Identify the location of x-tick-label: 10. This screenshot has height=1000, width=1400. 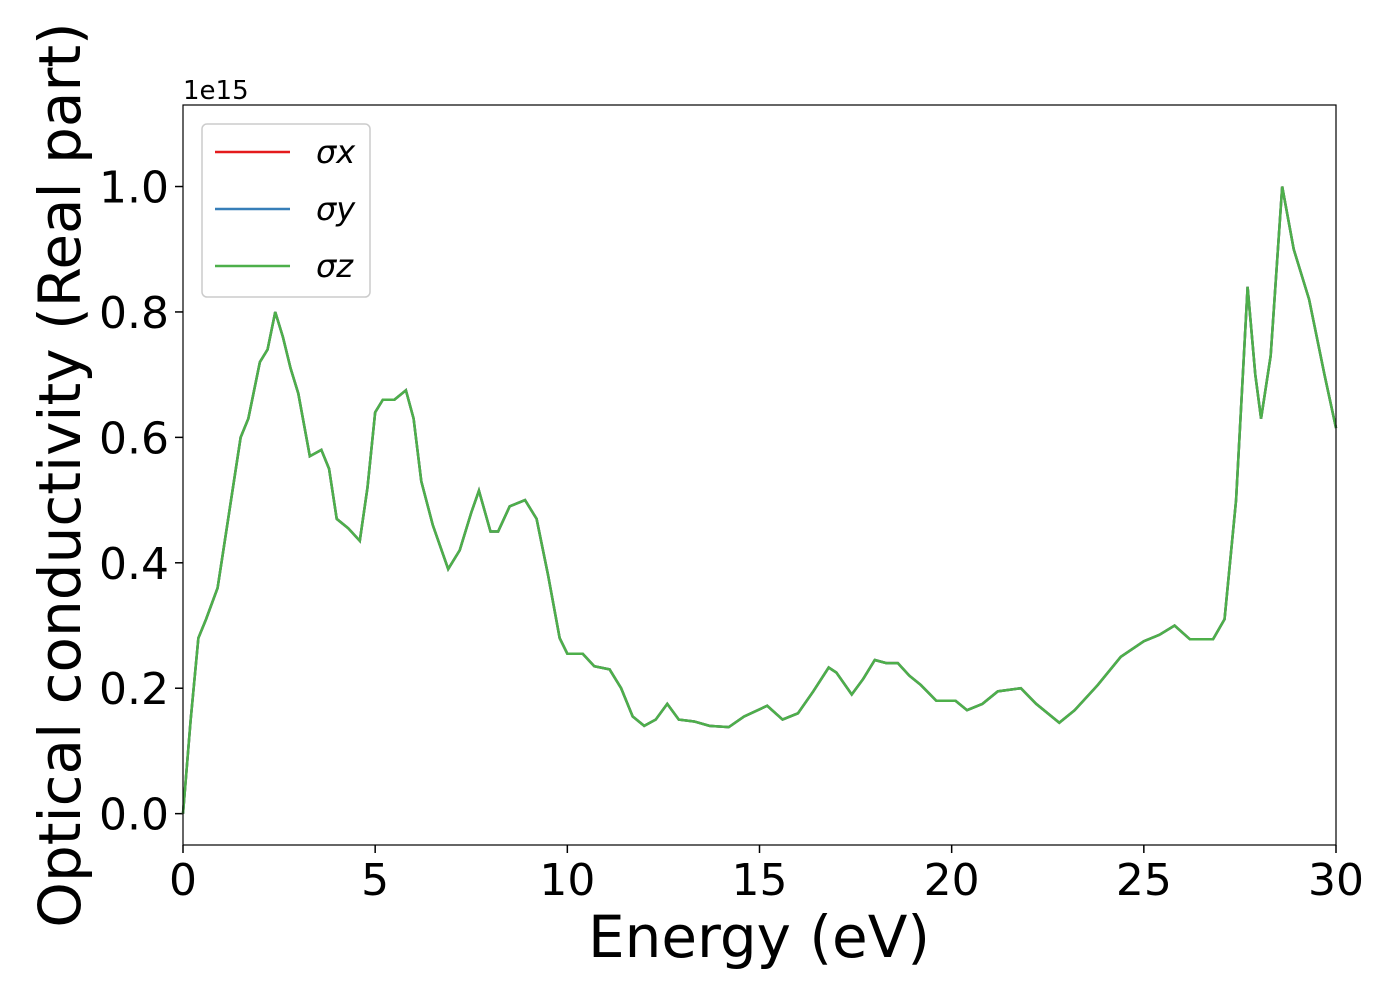
(567, 880).